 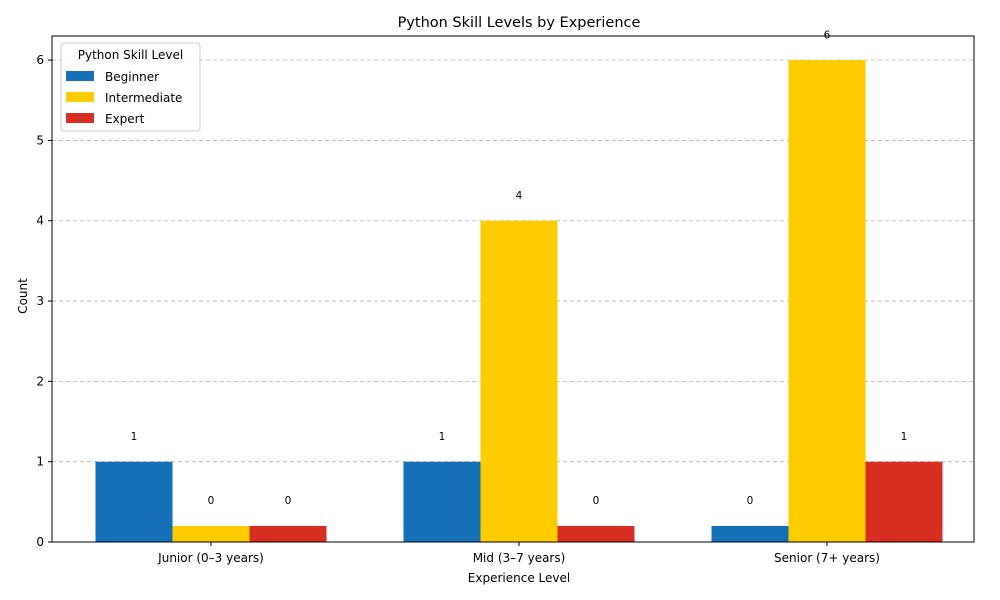 What do you see at coordinates (40, 381) in the screenshot?
I see `y-tick-label: 2` at bounding box center [40, 381].